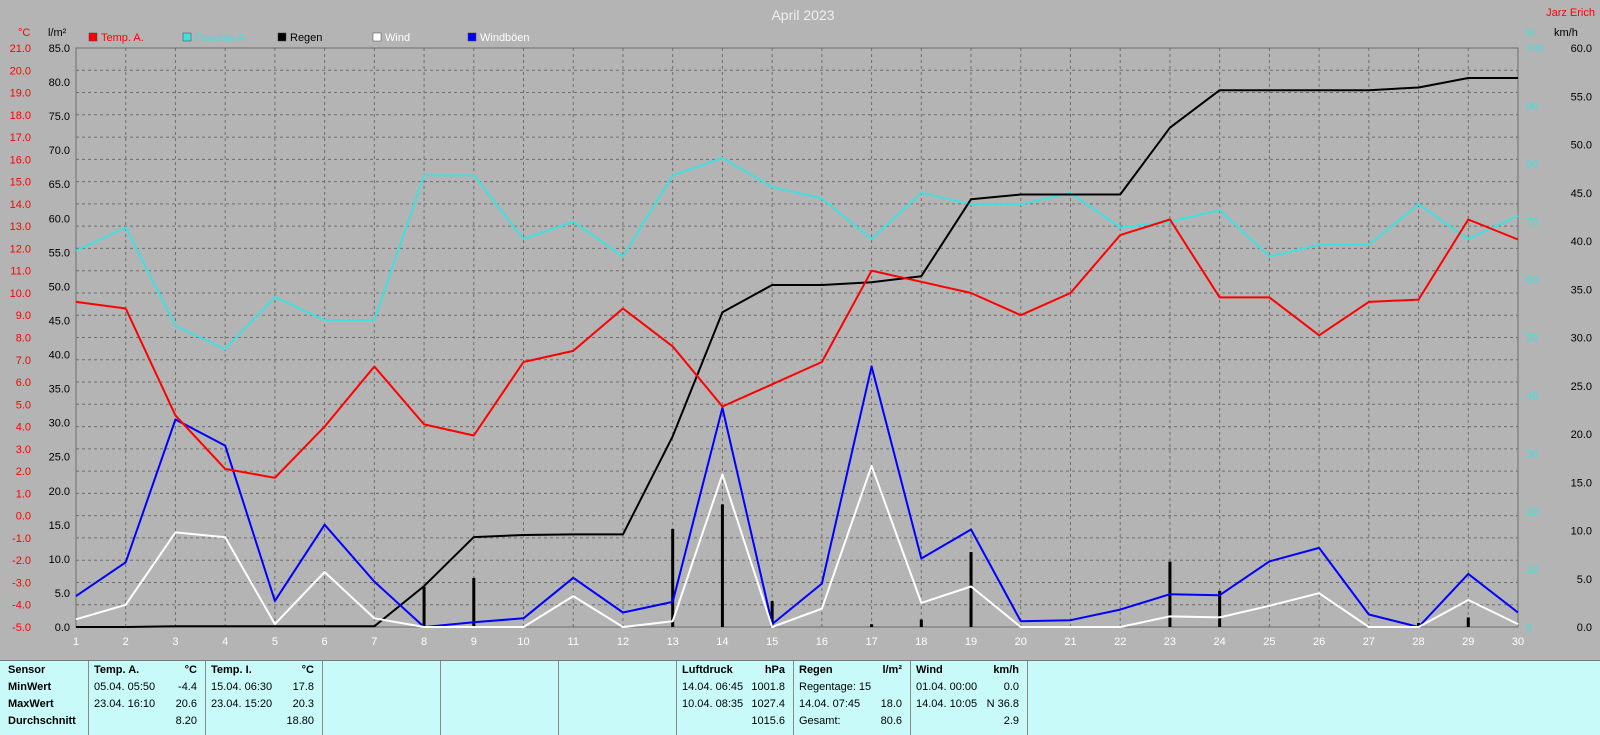 Image resolution: width=1600 pixels, height=735 pixels. What do you see at coordinates (768, 687) in the screenshot?
I see `pressure-min-value: 1001.8` at bounding box center [768, 687].